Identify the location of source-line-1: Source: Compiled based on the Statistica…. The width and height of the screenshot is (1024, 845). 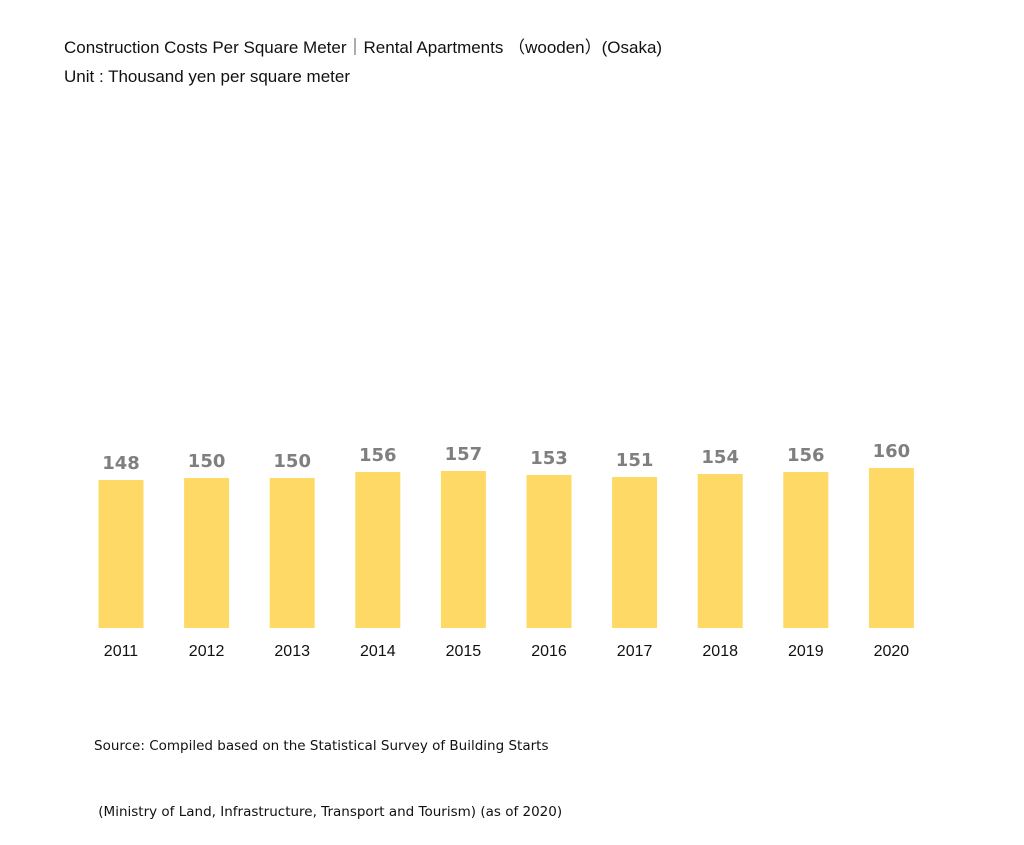
(321, 746).